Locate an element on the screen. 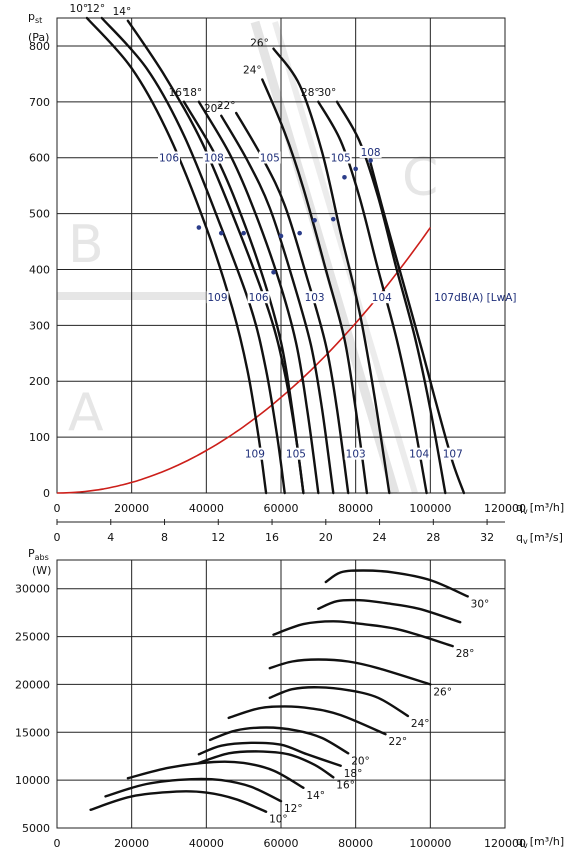 The width and height of the screenshot is (583, 866). top-x-tick-label: 0 is located at coordinates (57, 508).